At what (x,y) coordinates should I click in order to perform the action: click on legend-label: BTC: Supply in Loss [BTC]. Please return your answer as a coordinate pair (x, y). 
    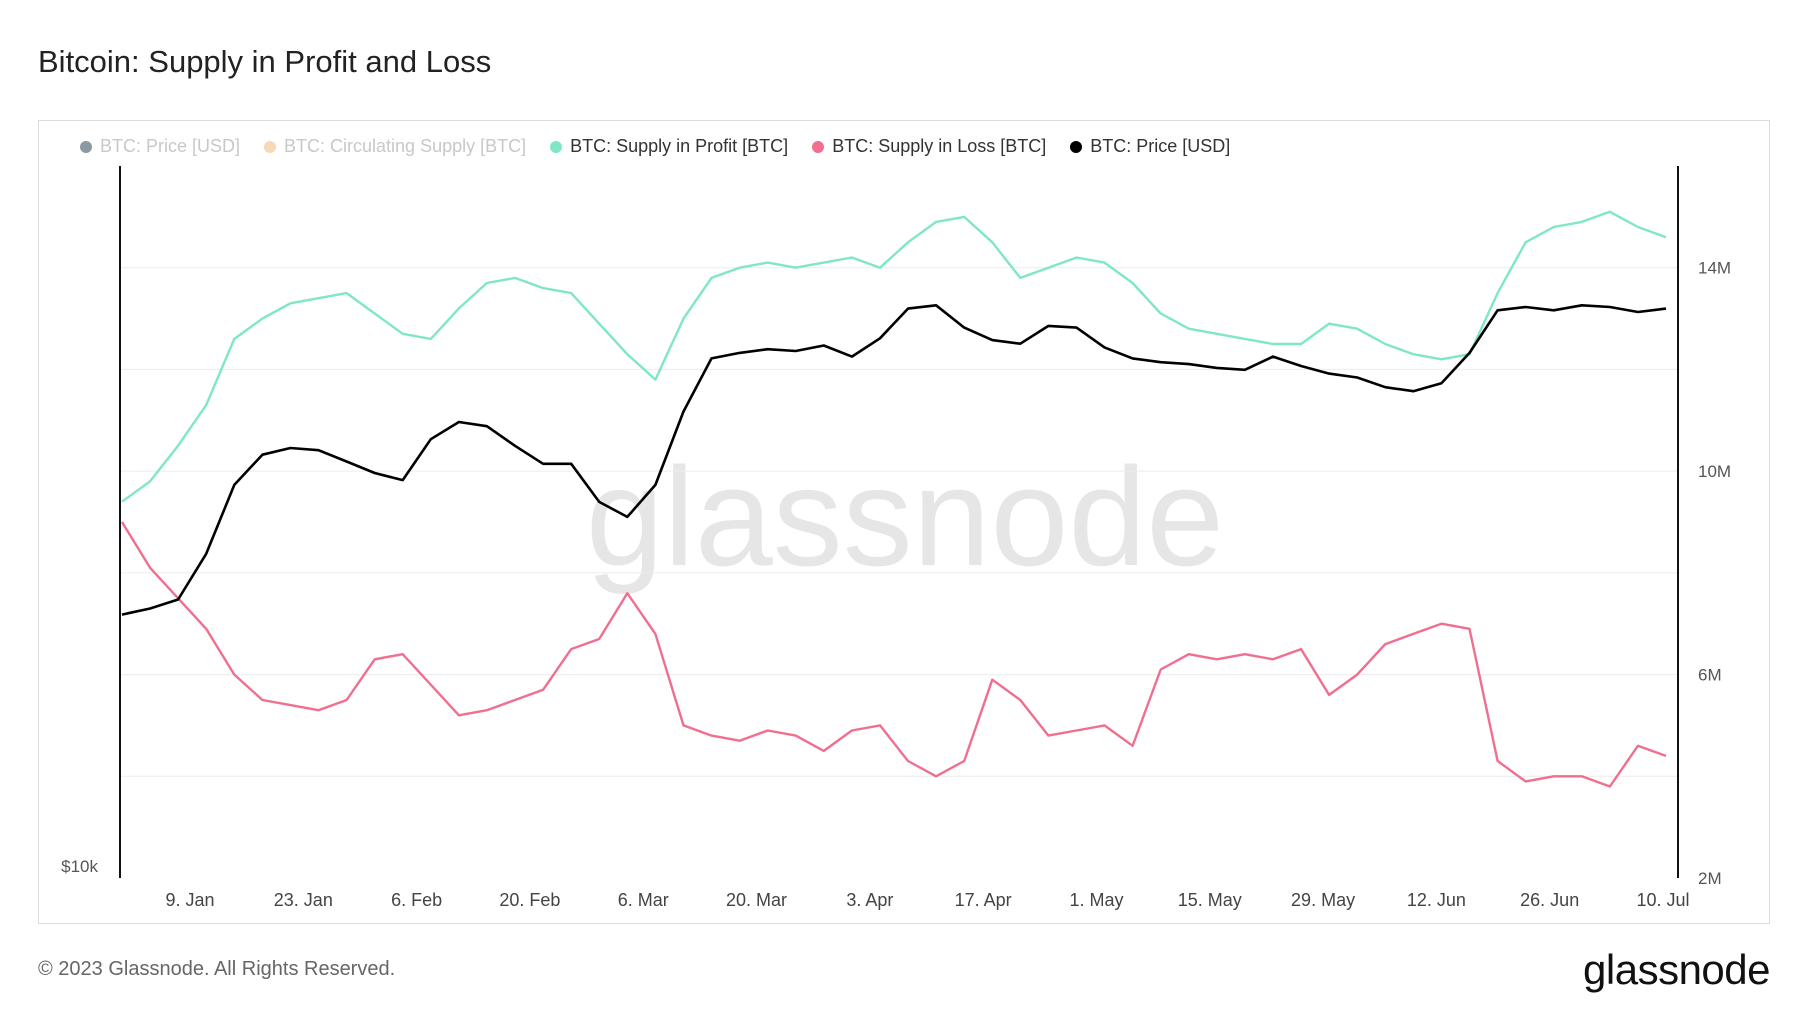
    Looking at the image, I should click on (939, 146).